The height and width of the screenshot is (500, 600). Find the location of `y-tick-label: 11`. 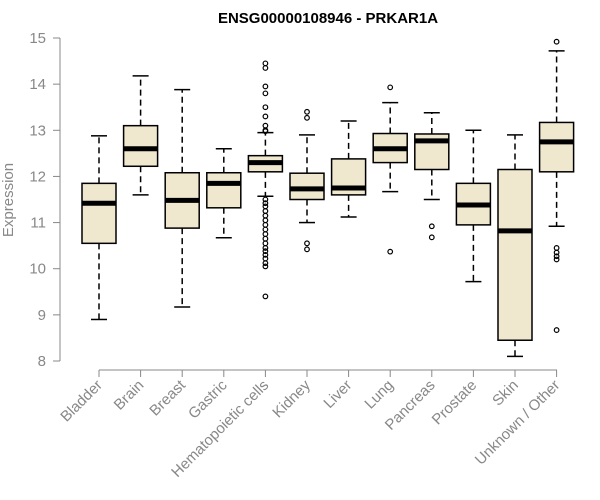

y-tick-label: 11 is located at coordinates (38, 223).